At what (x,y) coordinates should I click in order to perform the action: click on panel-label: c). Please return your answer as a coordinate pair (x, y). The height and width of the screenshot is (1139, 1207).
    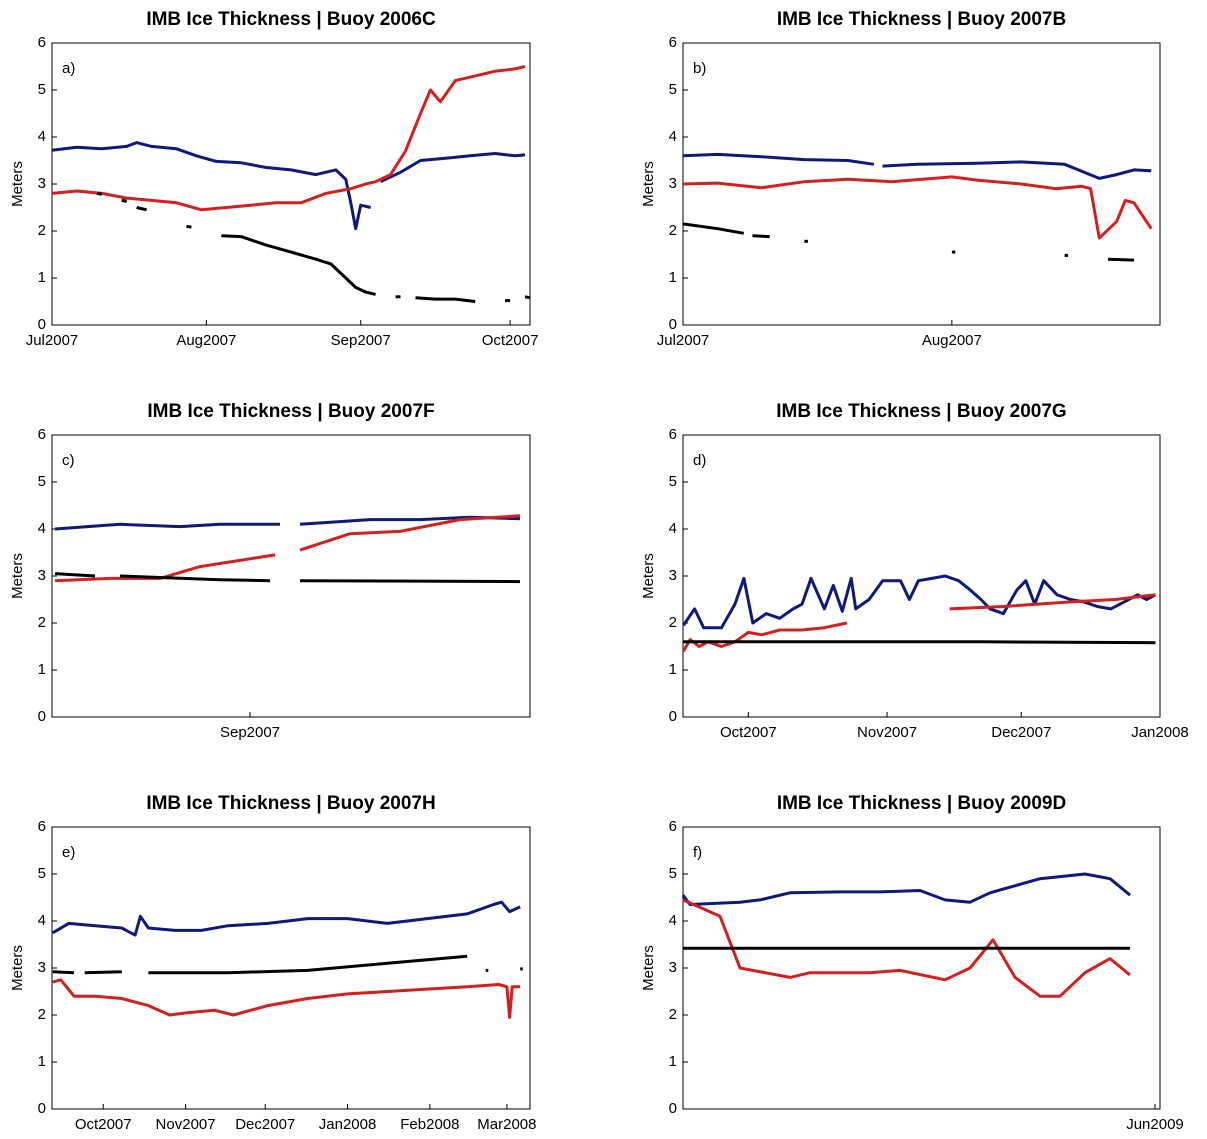
    Looking at the image, I should click on (68, 460).